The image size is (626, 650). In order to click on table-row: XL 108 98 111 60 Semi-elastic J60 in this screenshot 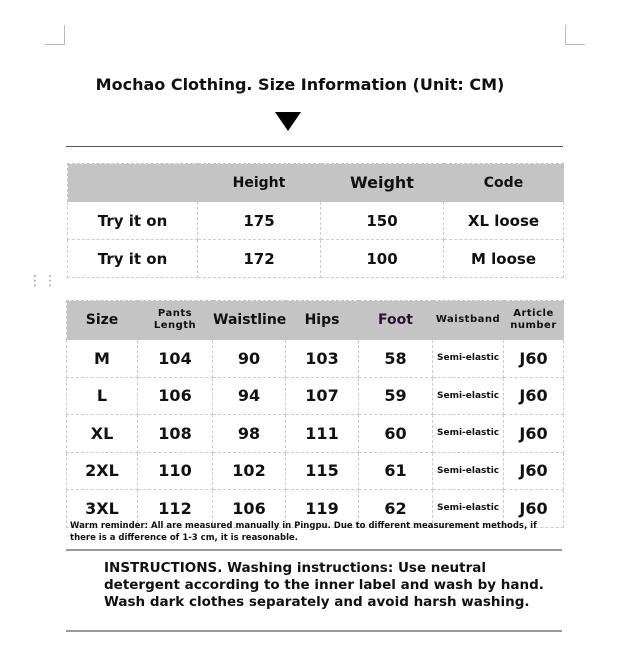, I will do `click(315, 433)`.